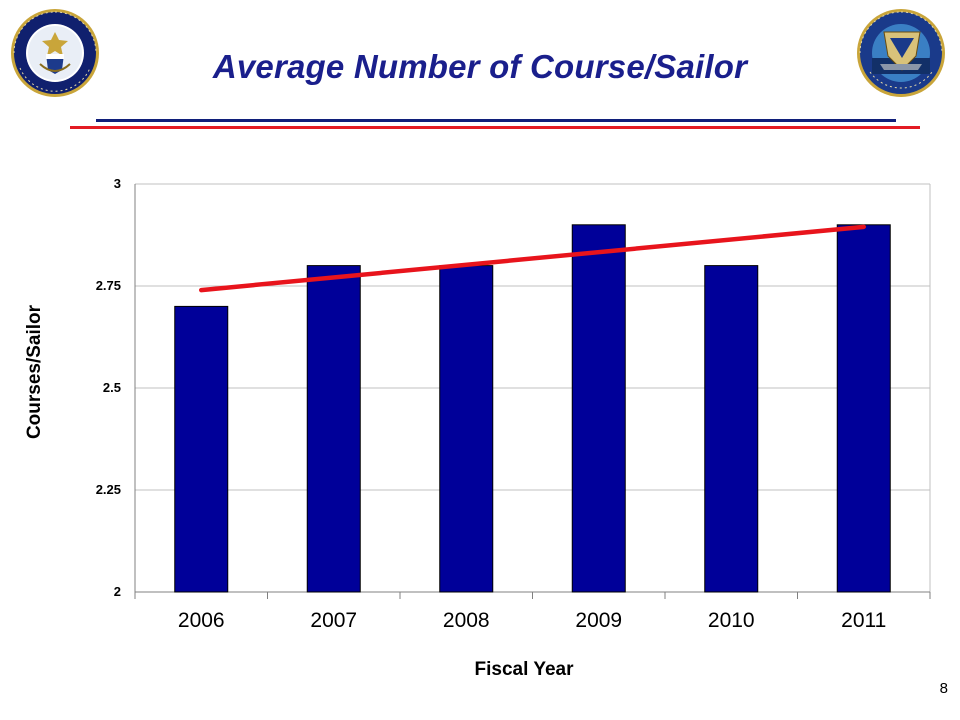 Image resolution: width=960 pixels, height=720 pixels. Describe the element at coordinates (495, 127) in the screenshot. I see `header-rule-red` at that location.